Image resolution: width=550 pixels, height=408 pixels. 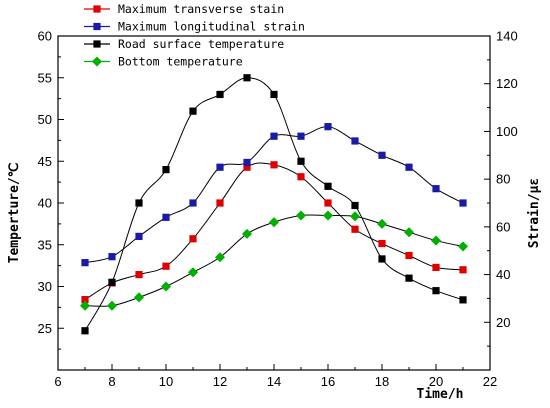 I want to click on legend-label-bottom-temperature: Bottom temperature, so click(x=180, y=62).